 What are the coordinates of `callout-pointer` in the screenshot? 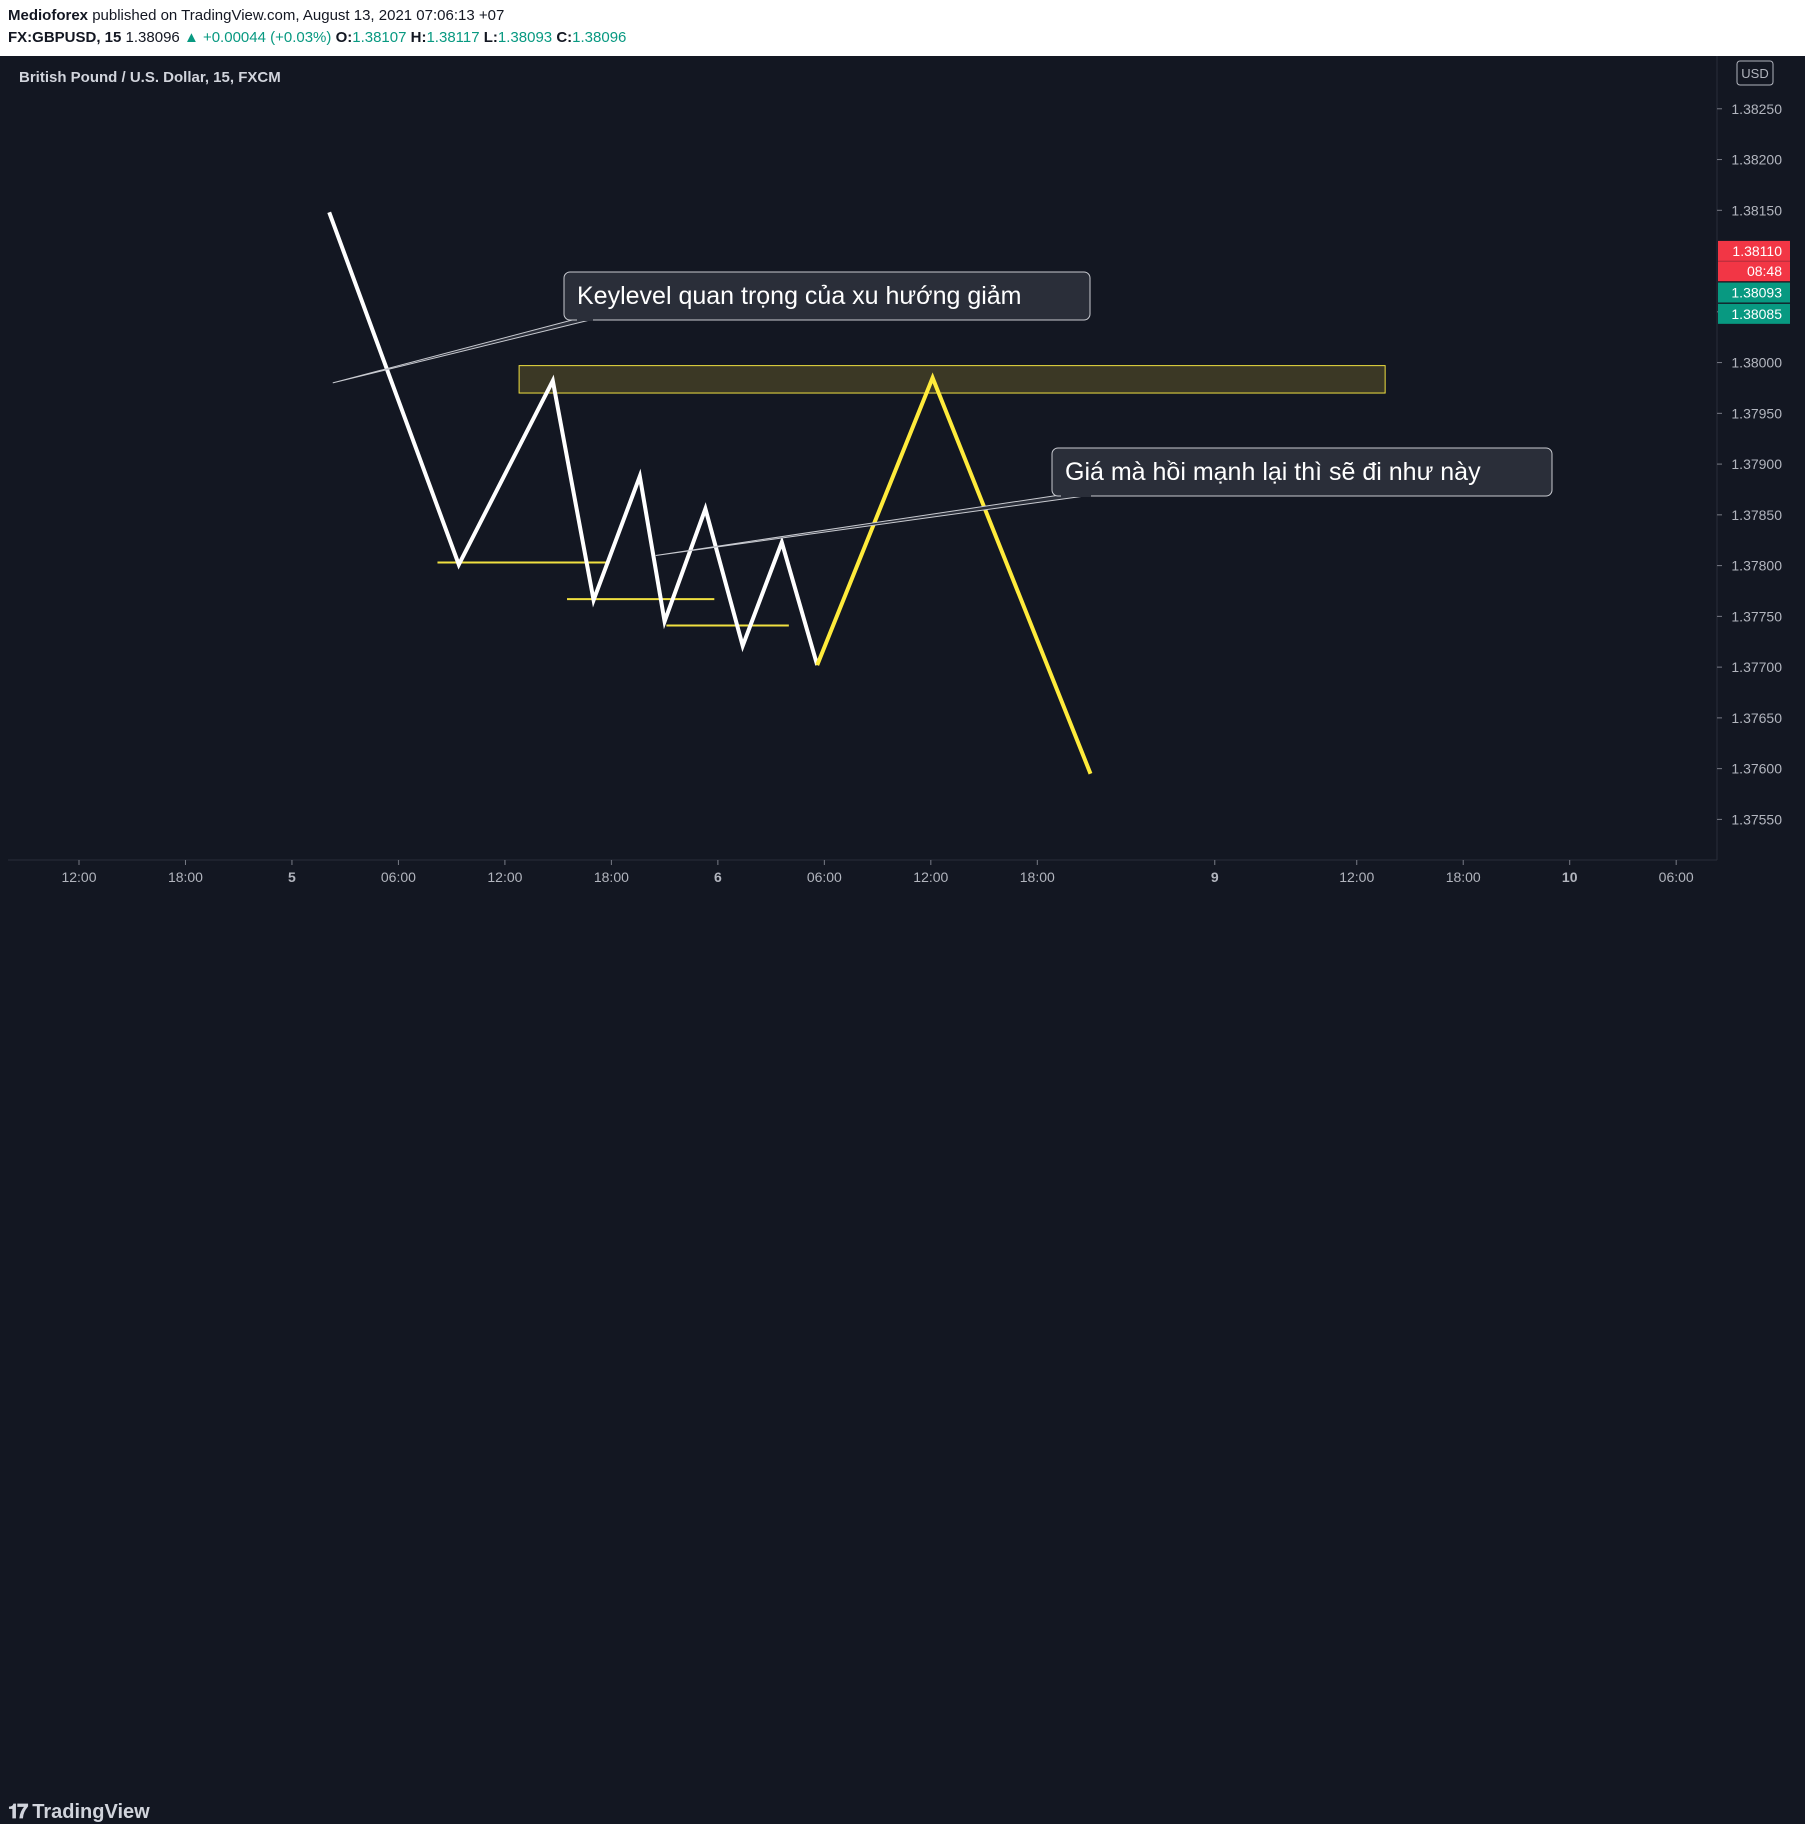 It's located at (874, 525).